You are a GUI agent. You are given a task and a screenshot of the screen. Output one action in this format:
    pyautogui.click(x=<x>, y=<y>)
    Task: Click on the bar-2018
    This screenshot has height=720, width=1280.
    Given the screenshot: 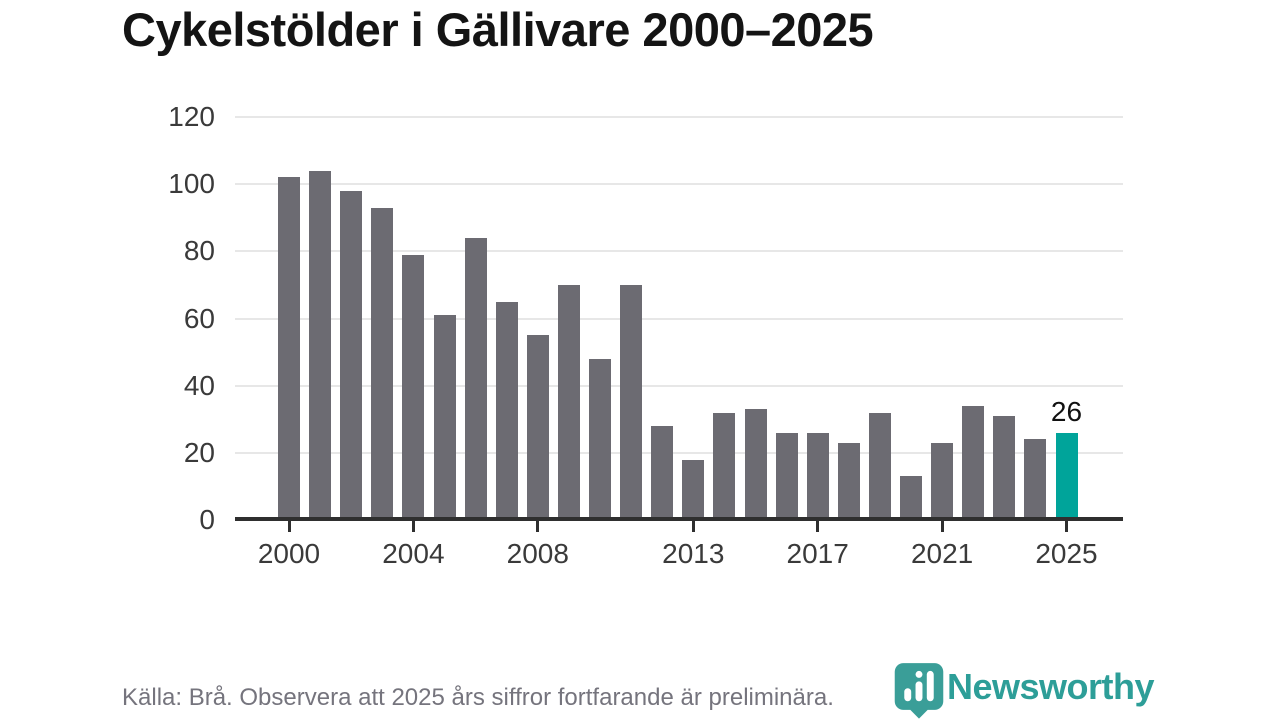 What is the action you would take?
    pyautogui.click(x=848, y=481)
    